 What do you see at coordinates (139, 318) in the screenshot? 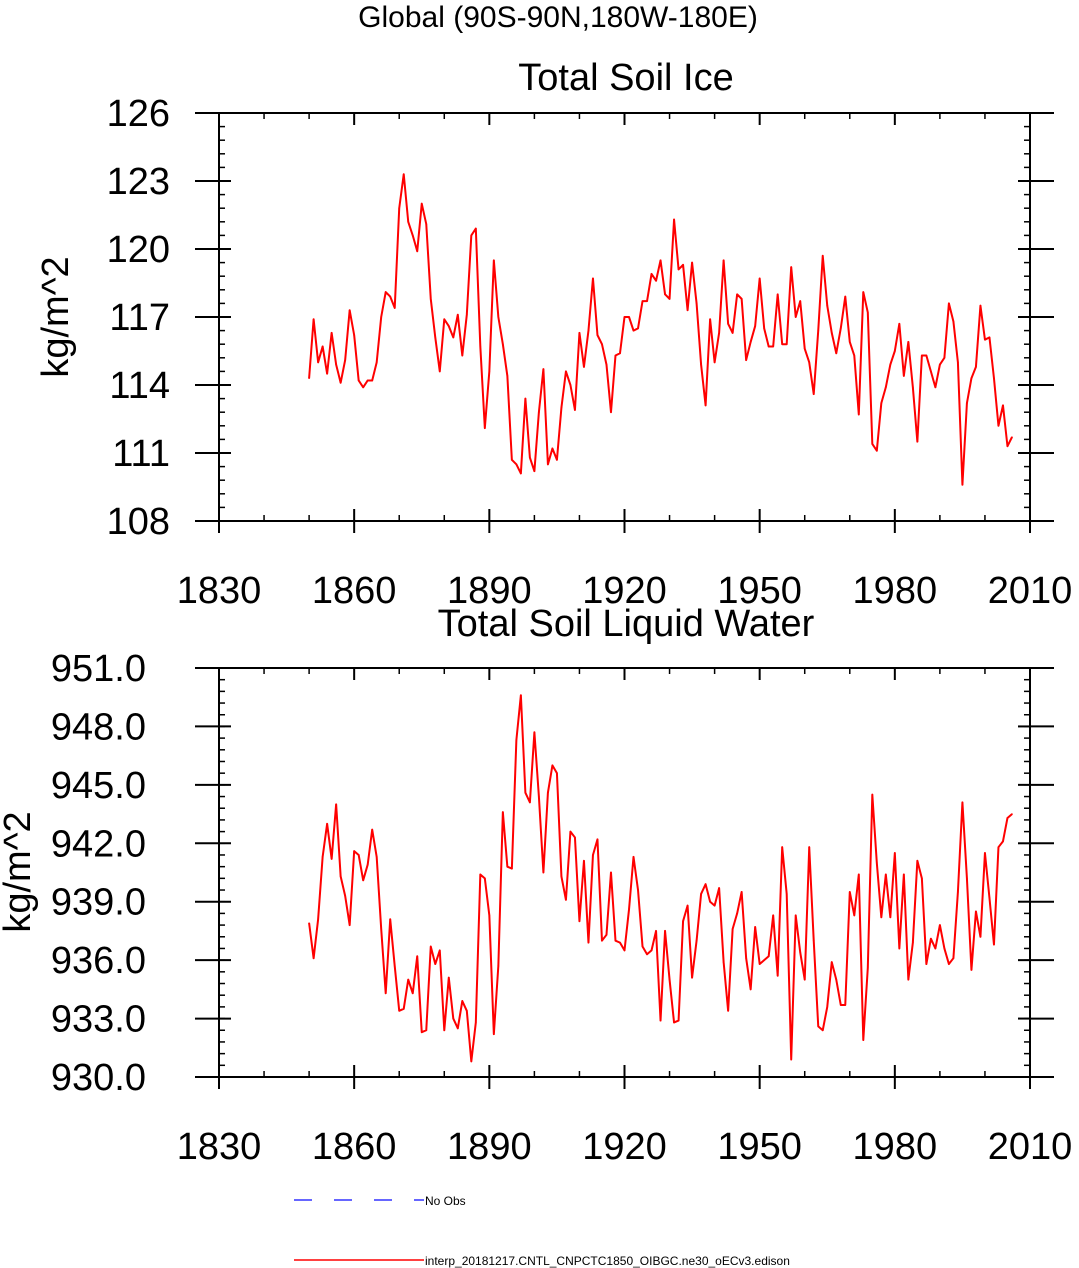
I see `y-tick-label: 117` at bounding box center [139, 318].